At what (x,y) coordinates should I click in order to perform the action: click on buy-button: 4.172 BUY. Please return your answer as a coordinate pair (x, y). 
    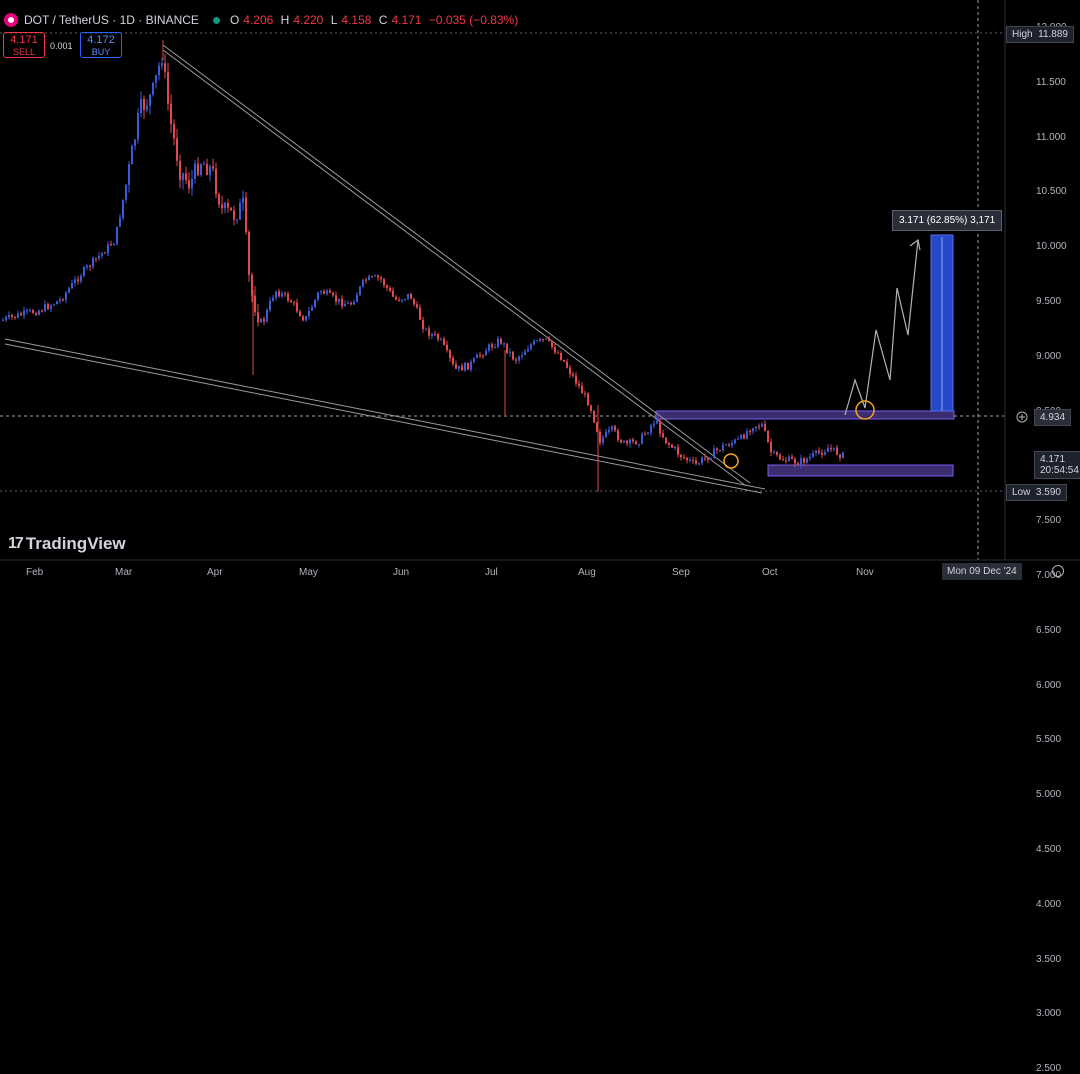
    Looking at the image, I should click on (101, 45).